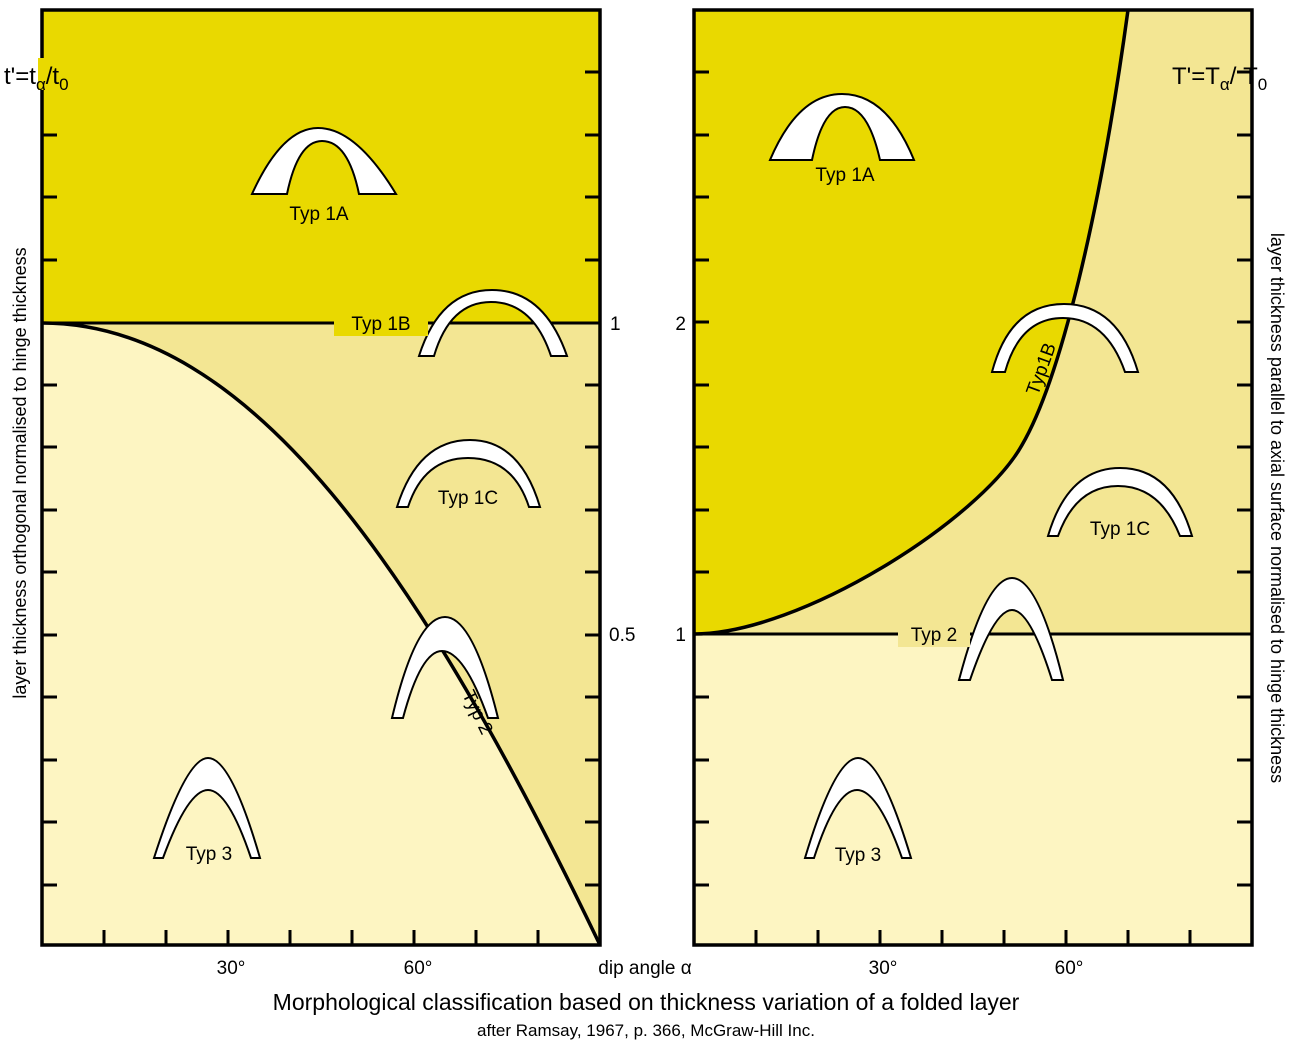  Describe the element at coordinates (1069, 968) in the screenshot. I see `right-x-tick-60: 60°` at that location.